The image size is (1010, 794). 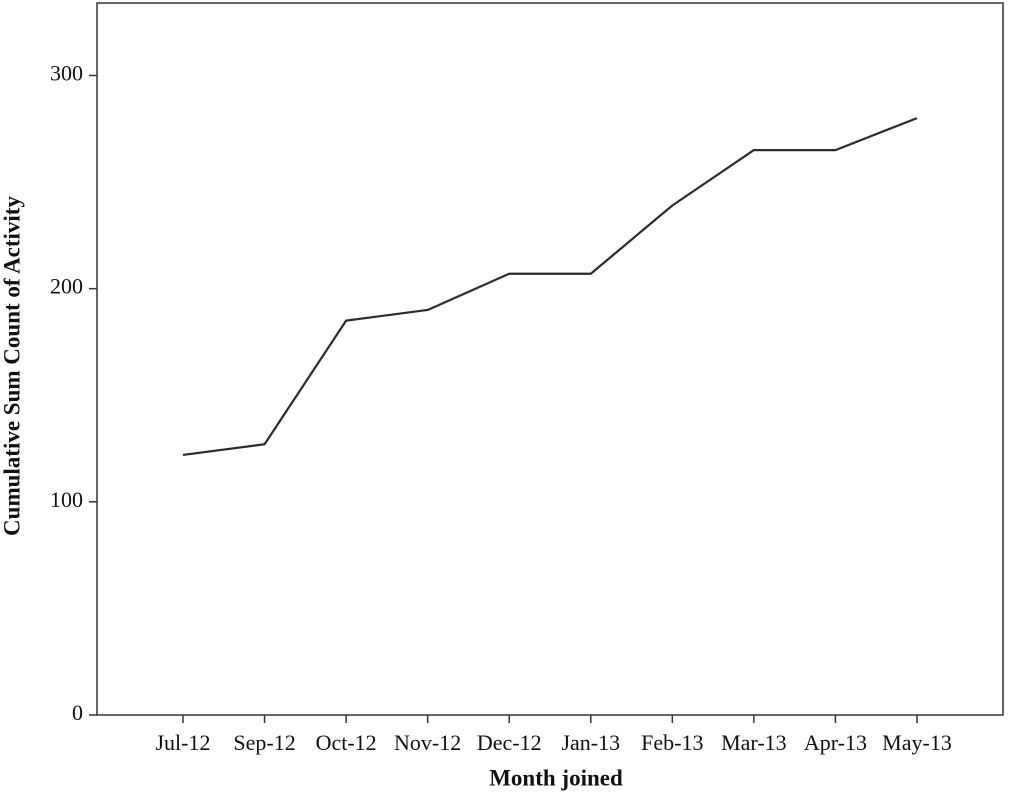 I want to click on x-tick-label: Jan-13, so click(x=590, y=742).